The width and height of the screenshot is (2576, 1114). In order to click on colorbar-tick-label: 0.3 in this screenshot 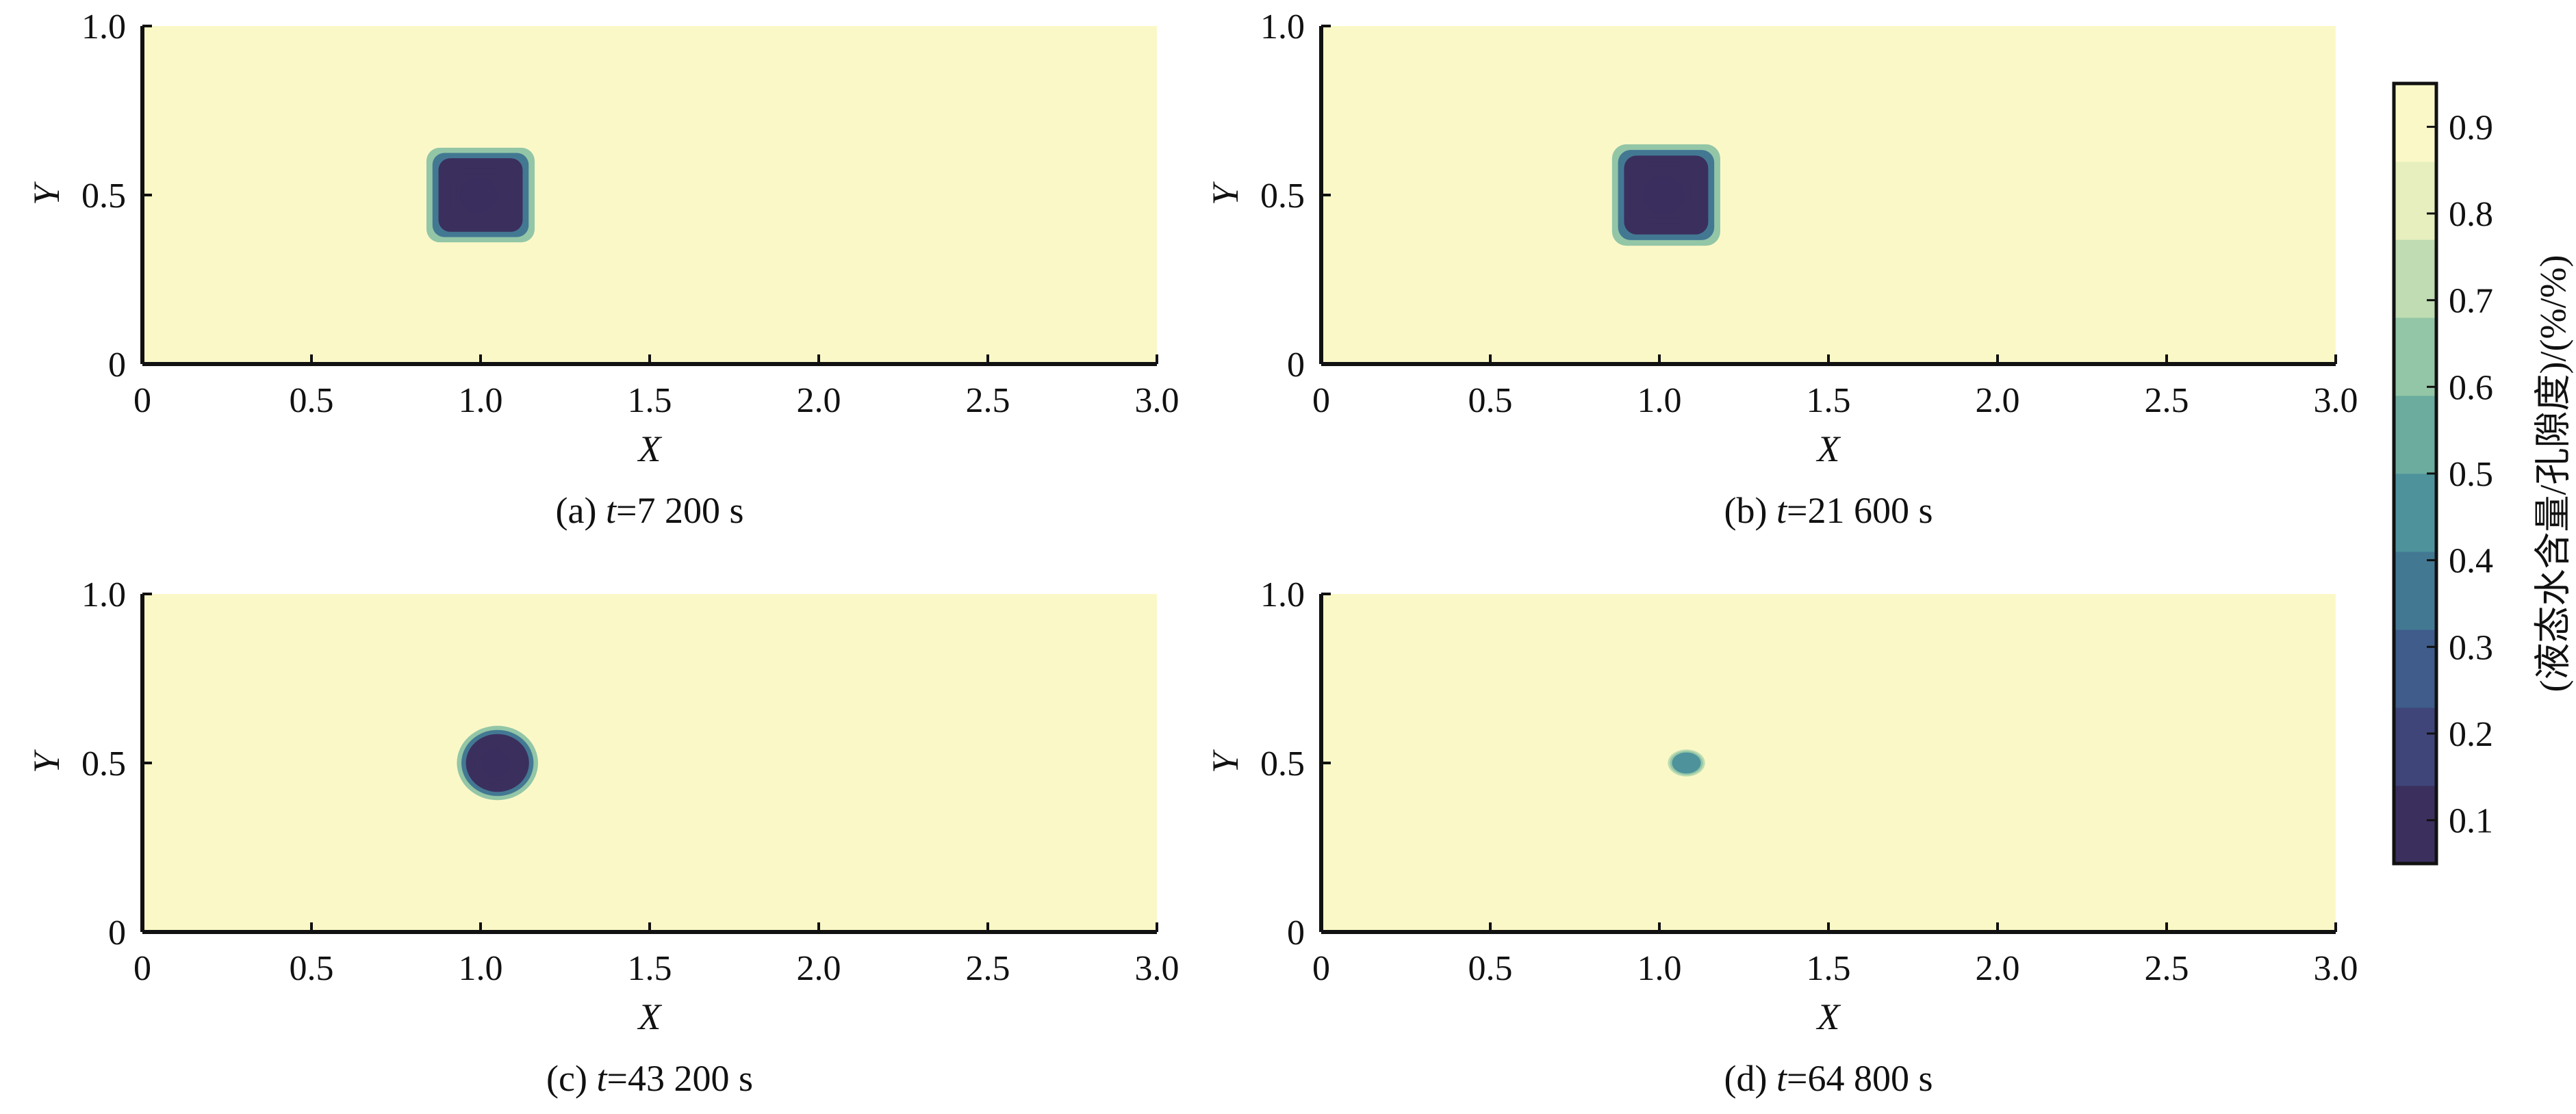, I will do `click(2471, 647)`.